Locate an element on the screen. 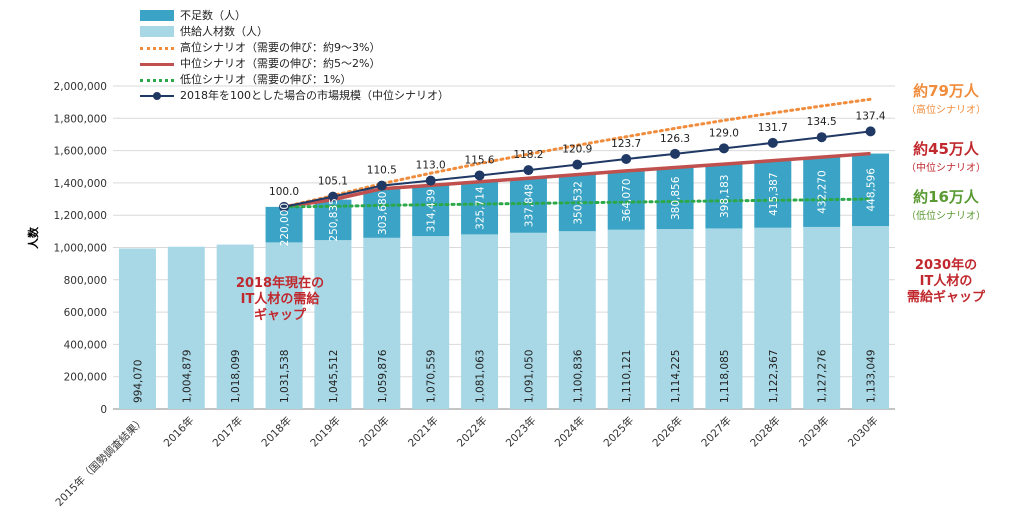 This screenshot has height=516, width=1024. data-label-market-size: 115.6 is located at coordinates (480, 160).